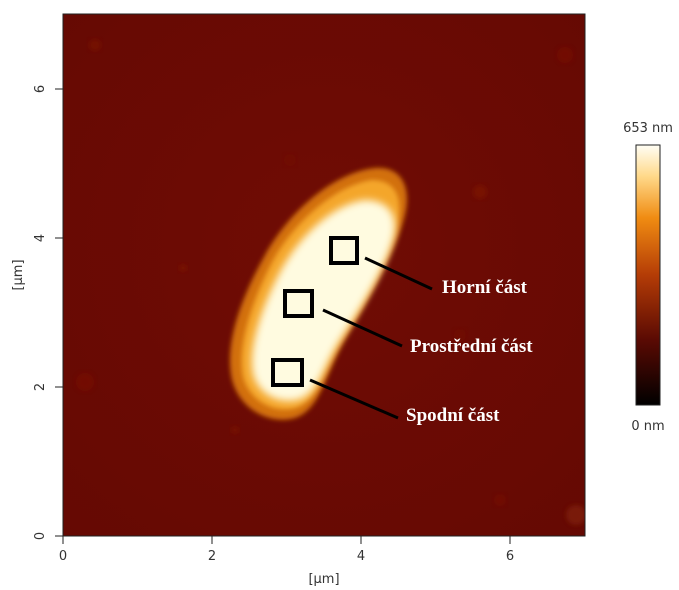 The height and width of the screenshot is (590, 679). Describe the element at coordinates (648, 128) in the screenshot. I see `colorbar-max-label: 653 nm` at that location.